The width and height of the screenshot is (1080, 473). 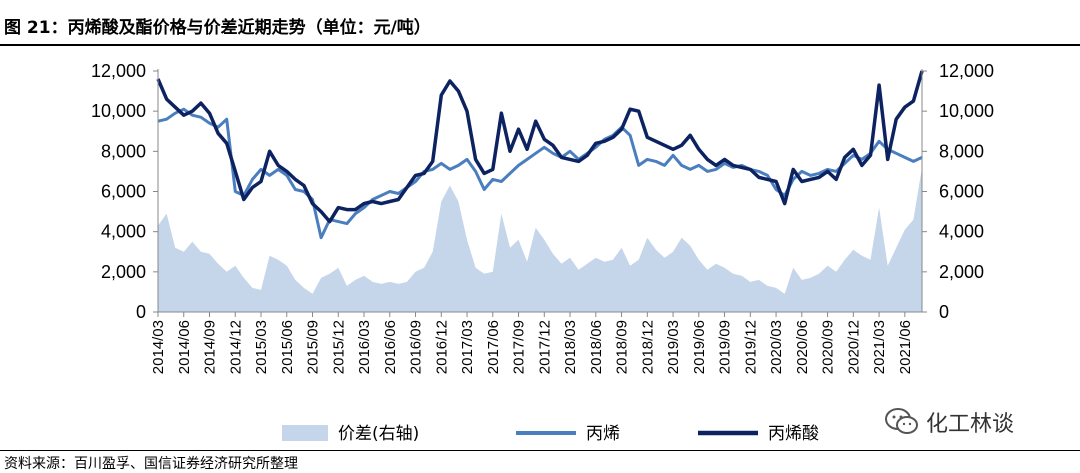 I want to click on left-tick-label: 8,000, so click(x=123, y=151).